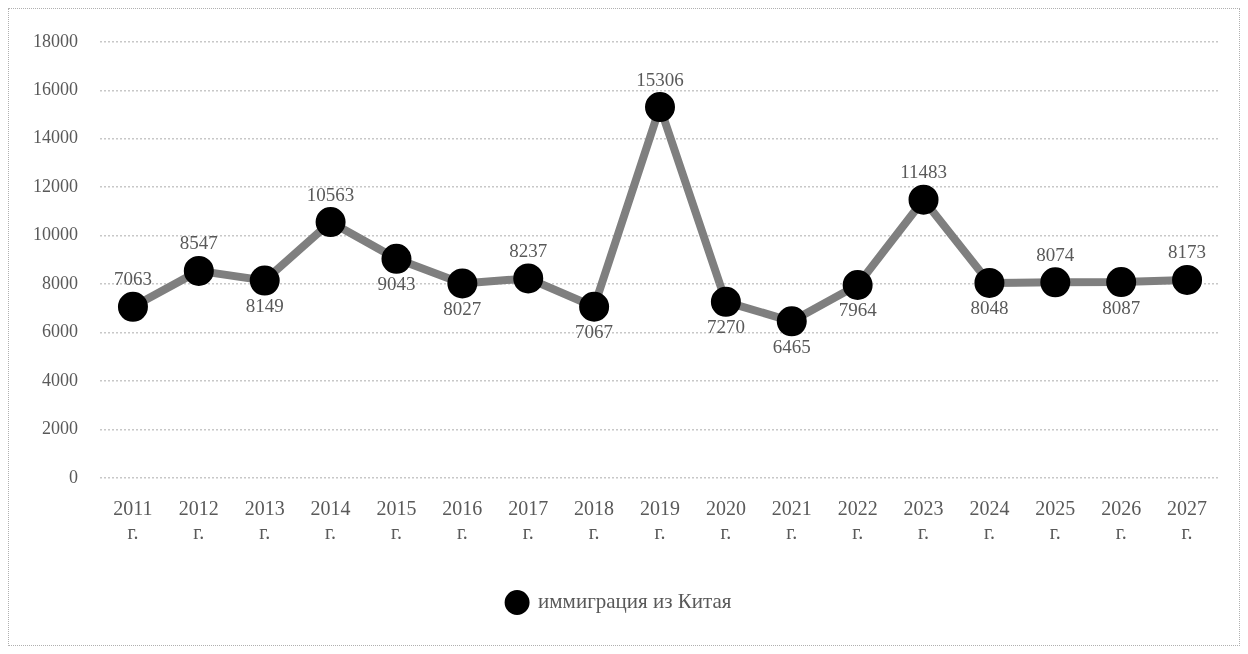  I want to click on data-label: 11483, so click(923, 172).